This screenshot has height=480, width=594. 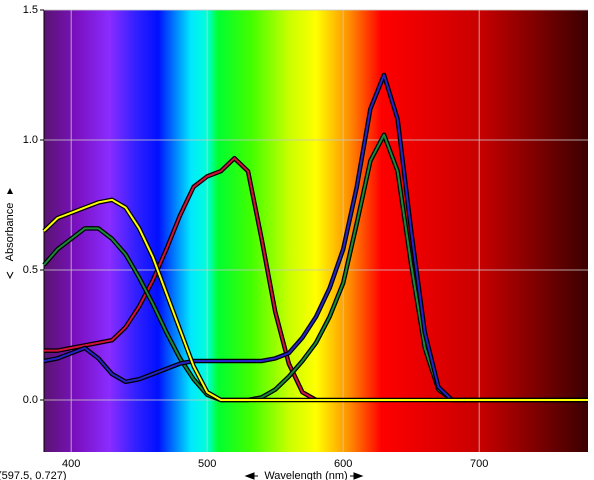 What do you see at coordinates (207, 464) in the screenshot?
I see `x-tick-label: 500` at bounding box center [207, 464].